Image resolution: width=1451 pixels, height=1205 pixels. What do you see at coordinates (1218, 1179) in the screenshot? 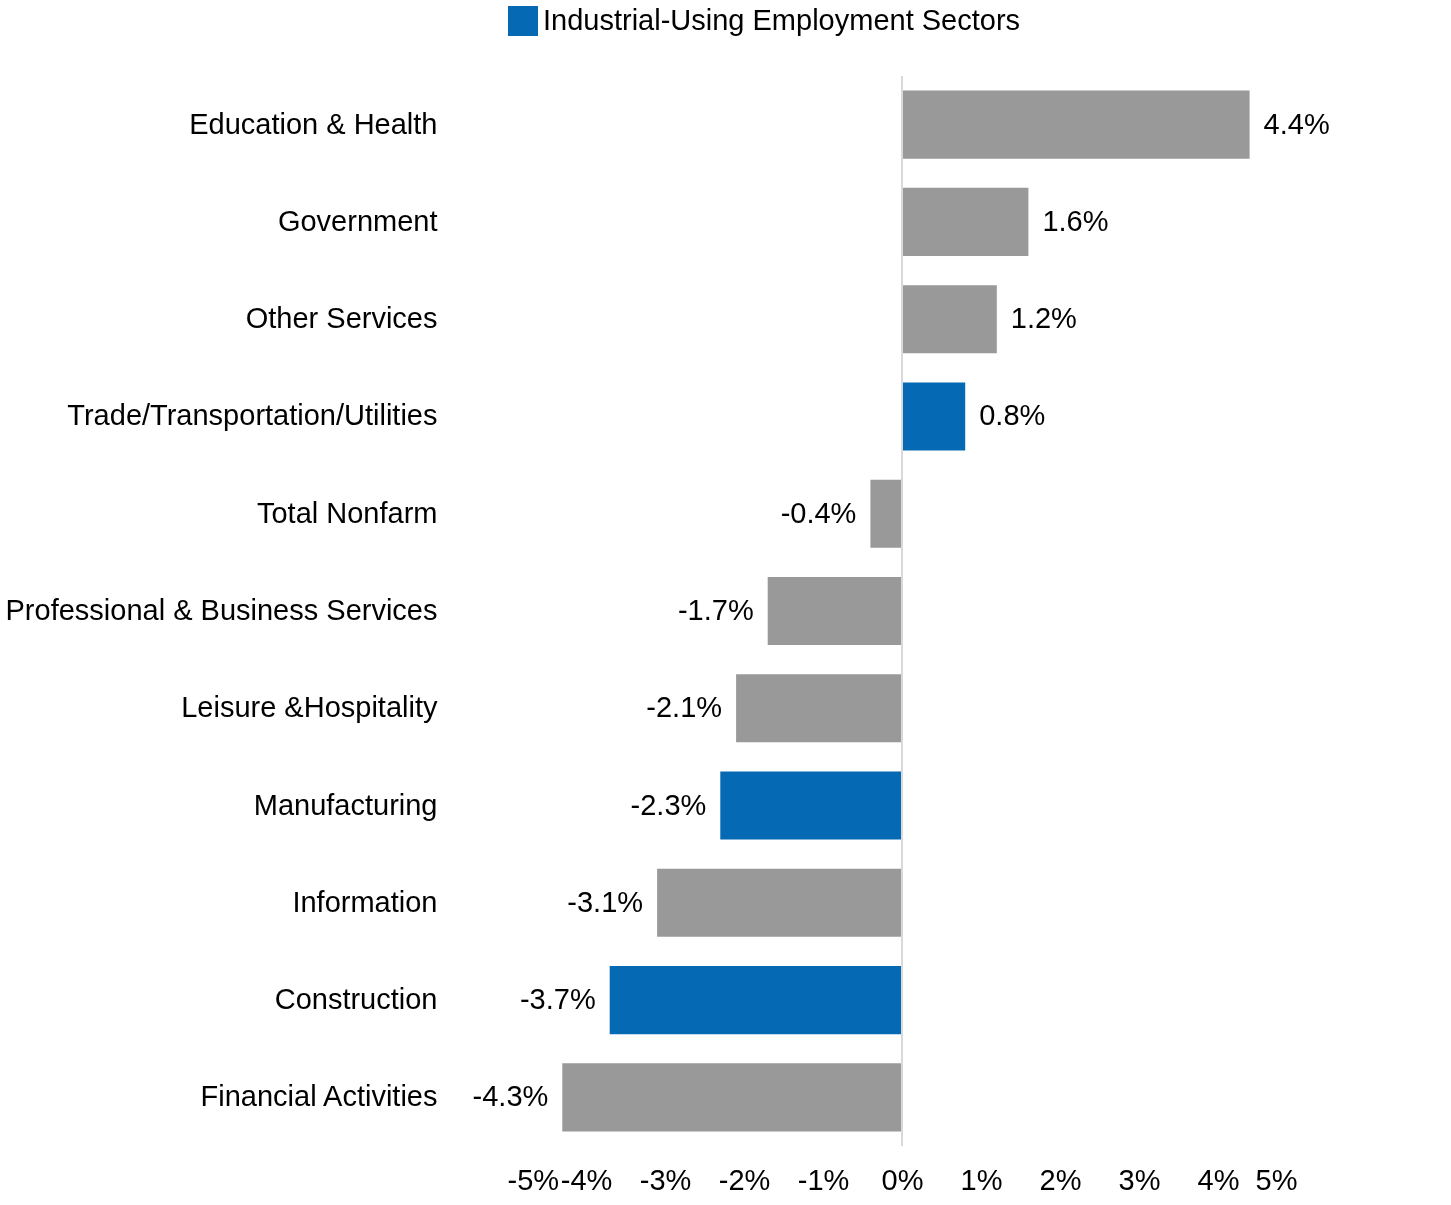
I see `x-tick-label: 4%` at bounding box center [1218, 1179].